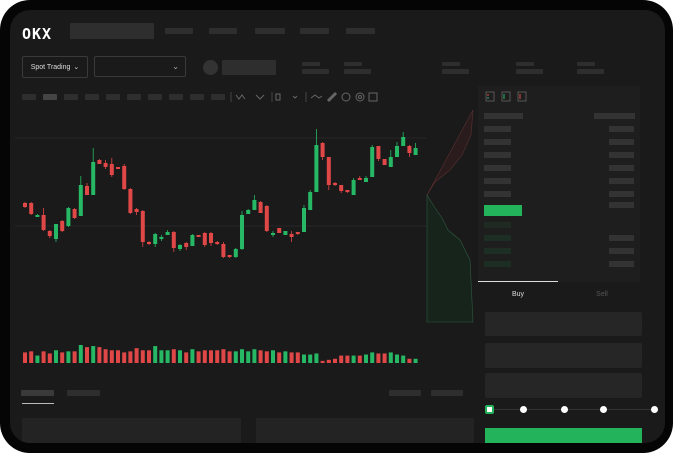  What do you see at coordinates (55, 67) in the screenshot?
I see `spot-trading-dropdown: Spot Trading ⌄` at bounding box center [55, 67].